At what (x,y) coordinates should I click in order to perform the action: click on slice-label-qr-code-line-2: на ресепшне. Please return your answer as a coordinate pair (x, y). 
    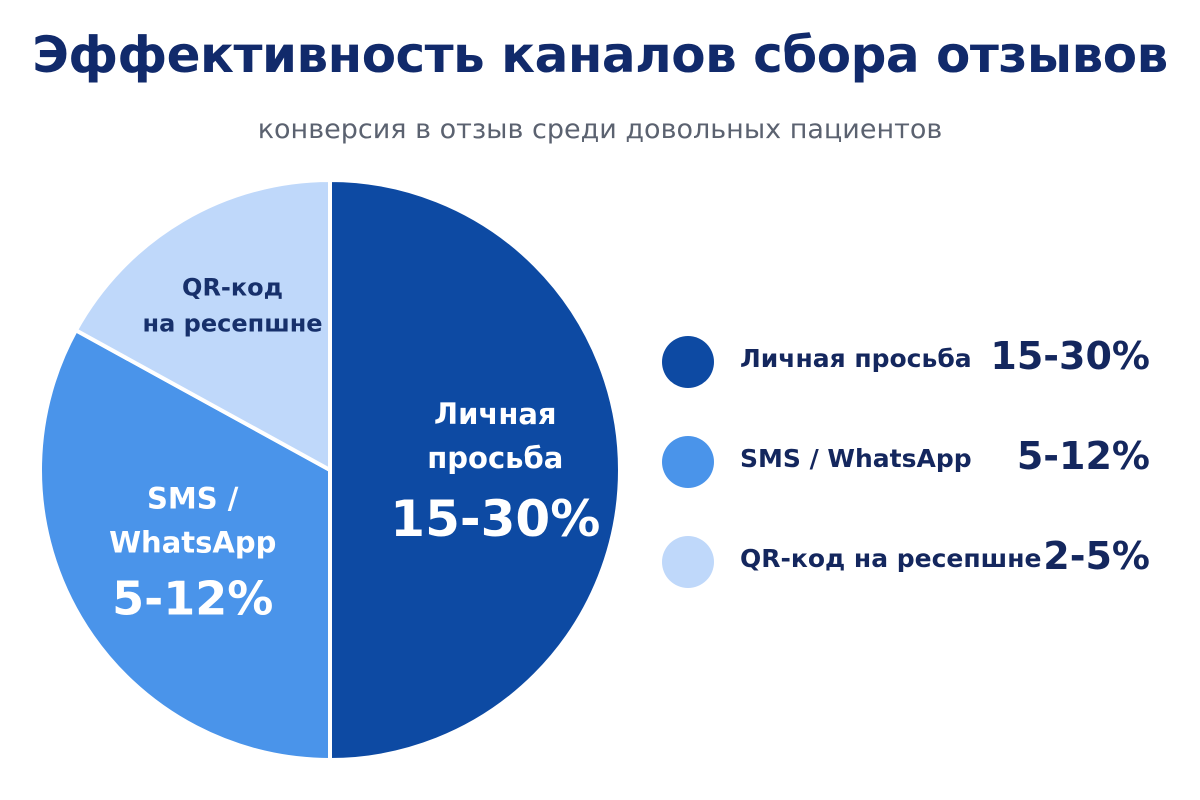
    Looking at the image, I should click on (233, 324).